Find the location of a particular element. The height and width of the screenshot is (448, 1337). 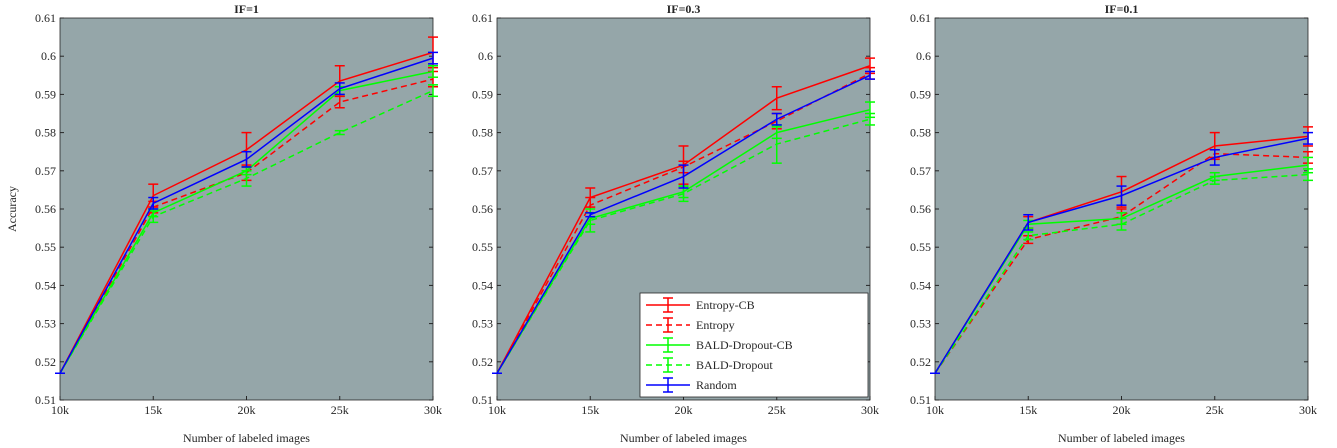

chart-title: IF=0.1 is located at coordinates (1122, 9).